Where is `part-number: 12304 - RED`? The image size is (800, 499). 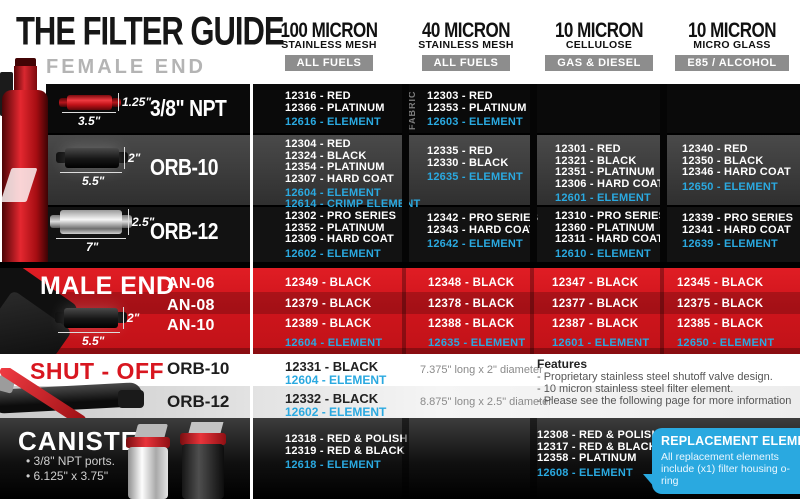 part-number: 12304 - RED is located at coordinates (318, 144).